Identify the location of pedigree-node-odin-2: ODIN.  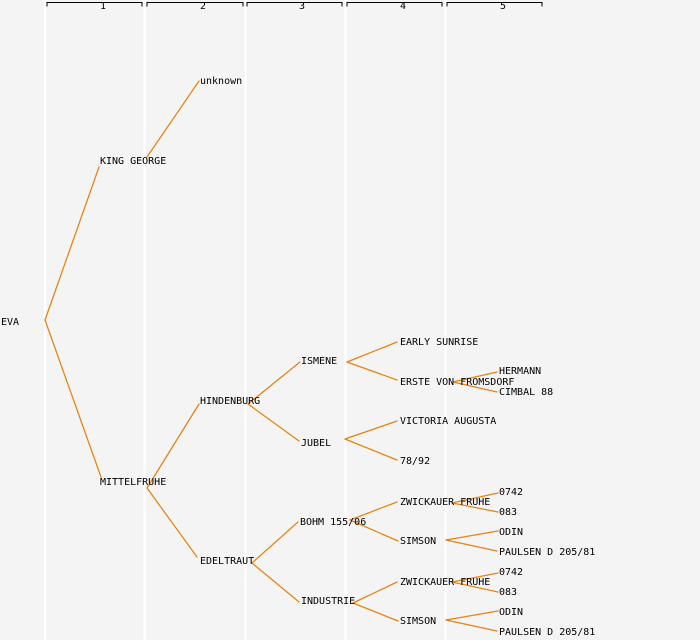
(511, 612).